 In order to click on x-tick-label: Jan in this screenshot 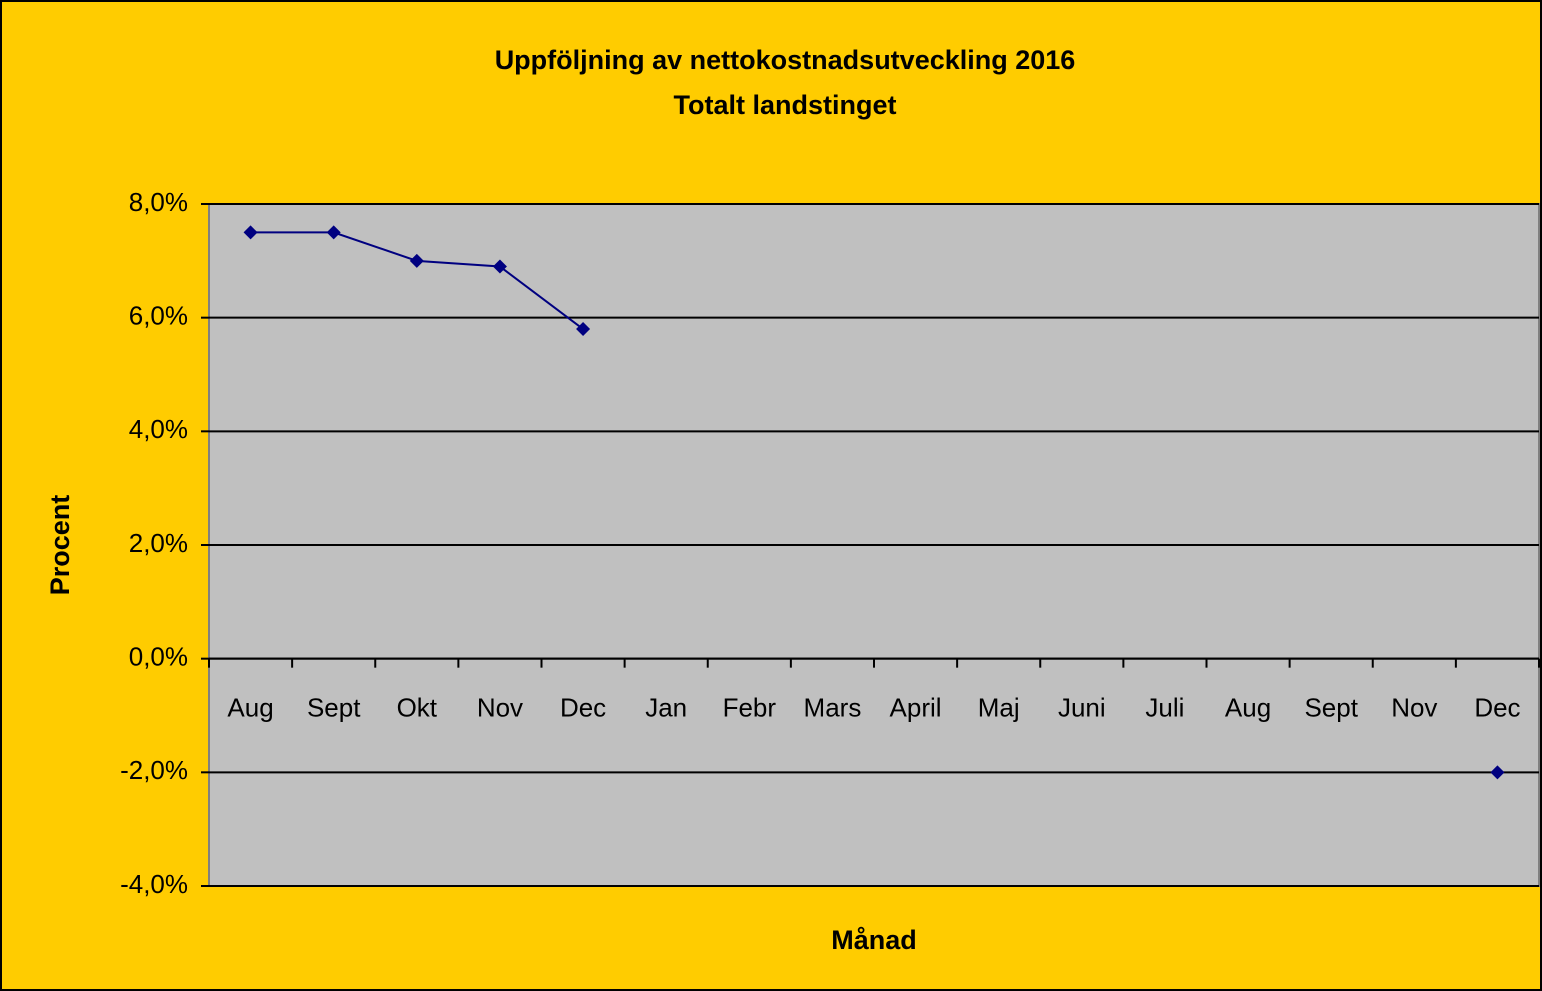, I will do `click(666, 708)`.